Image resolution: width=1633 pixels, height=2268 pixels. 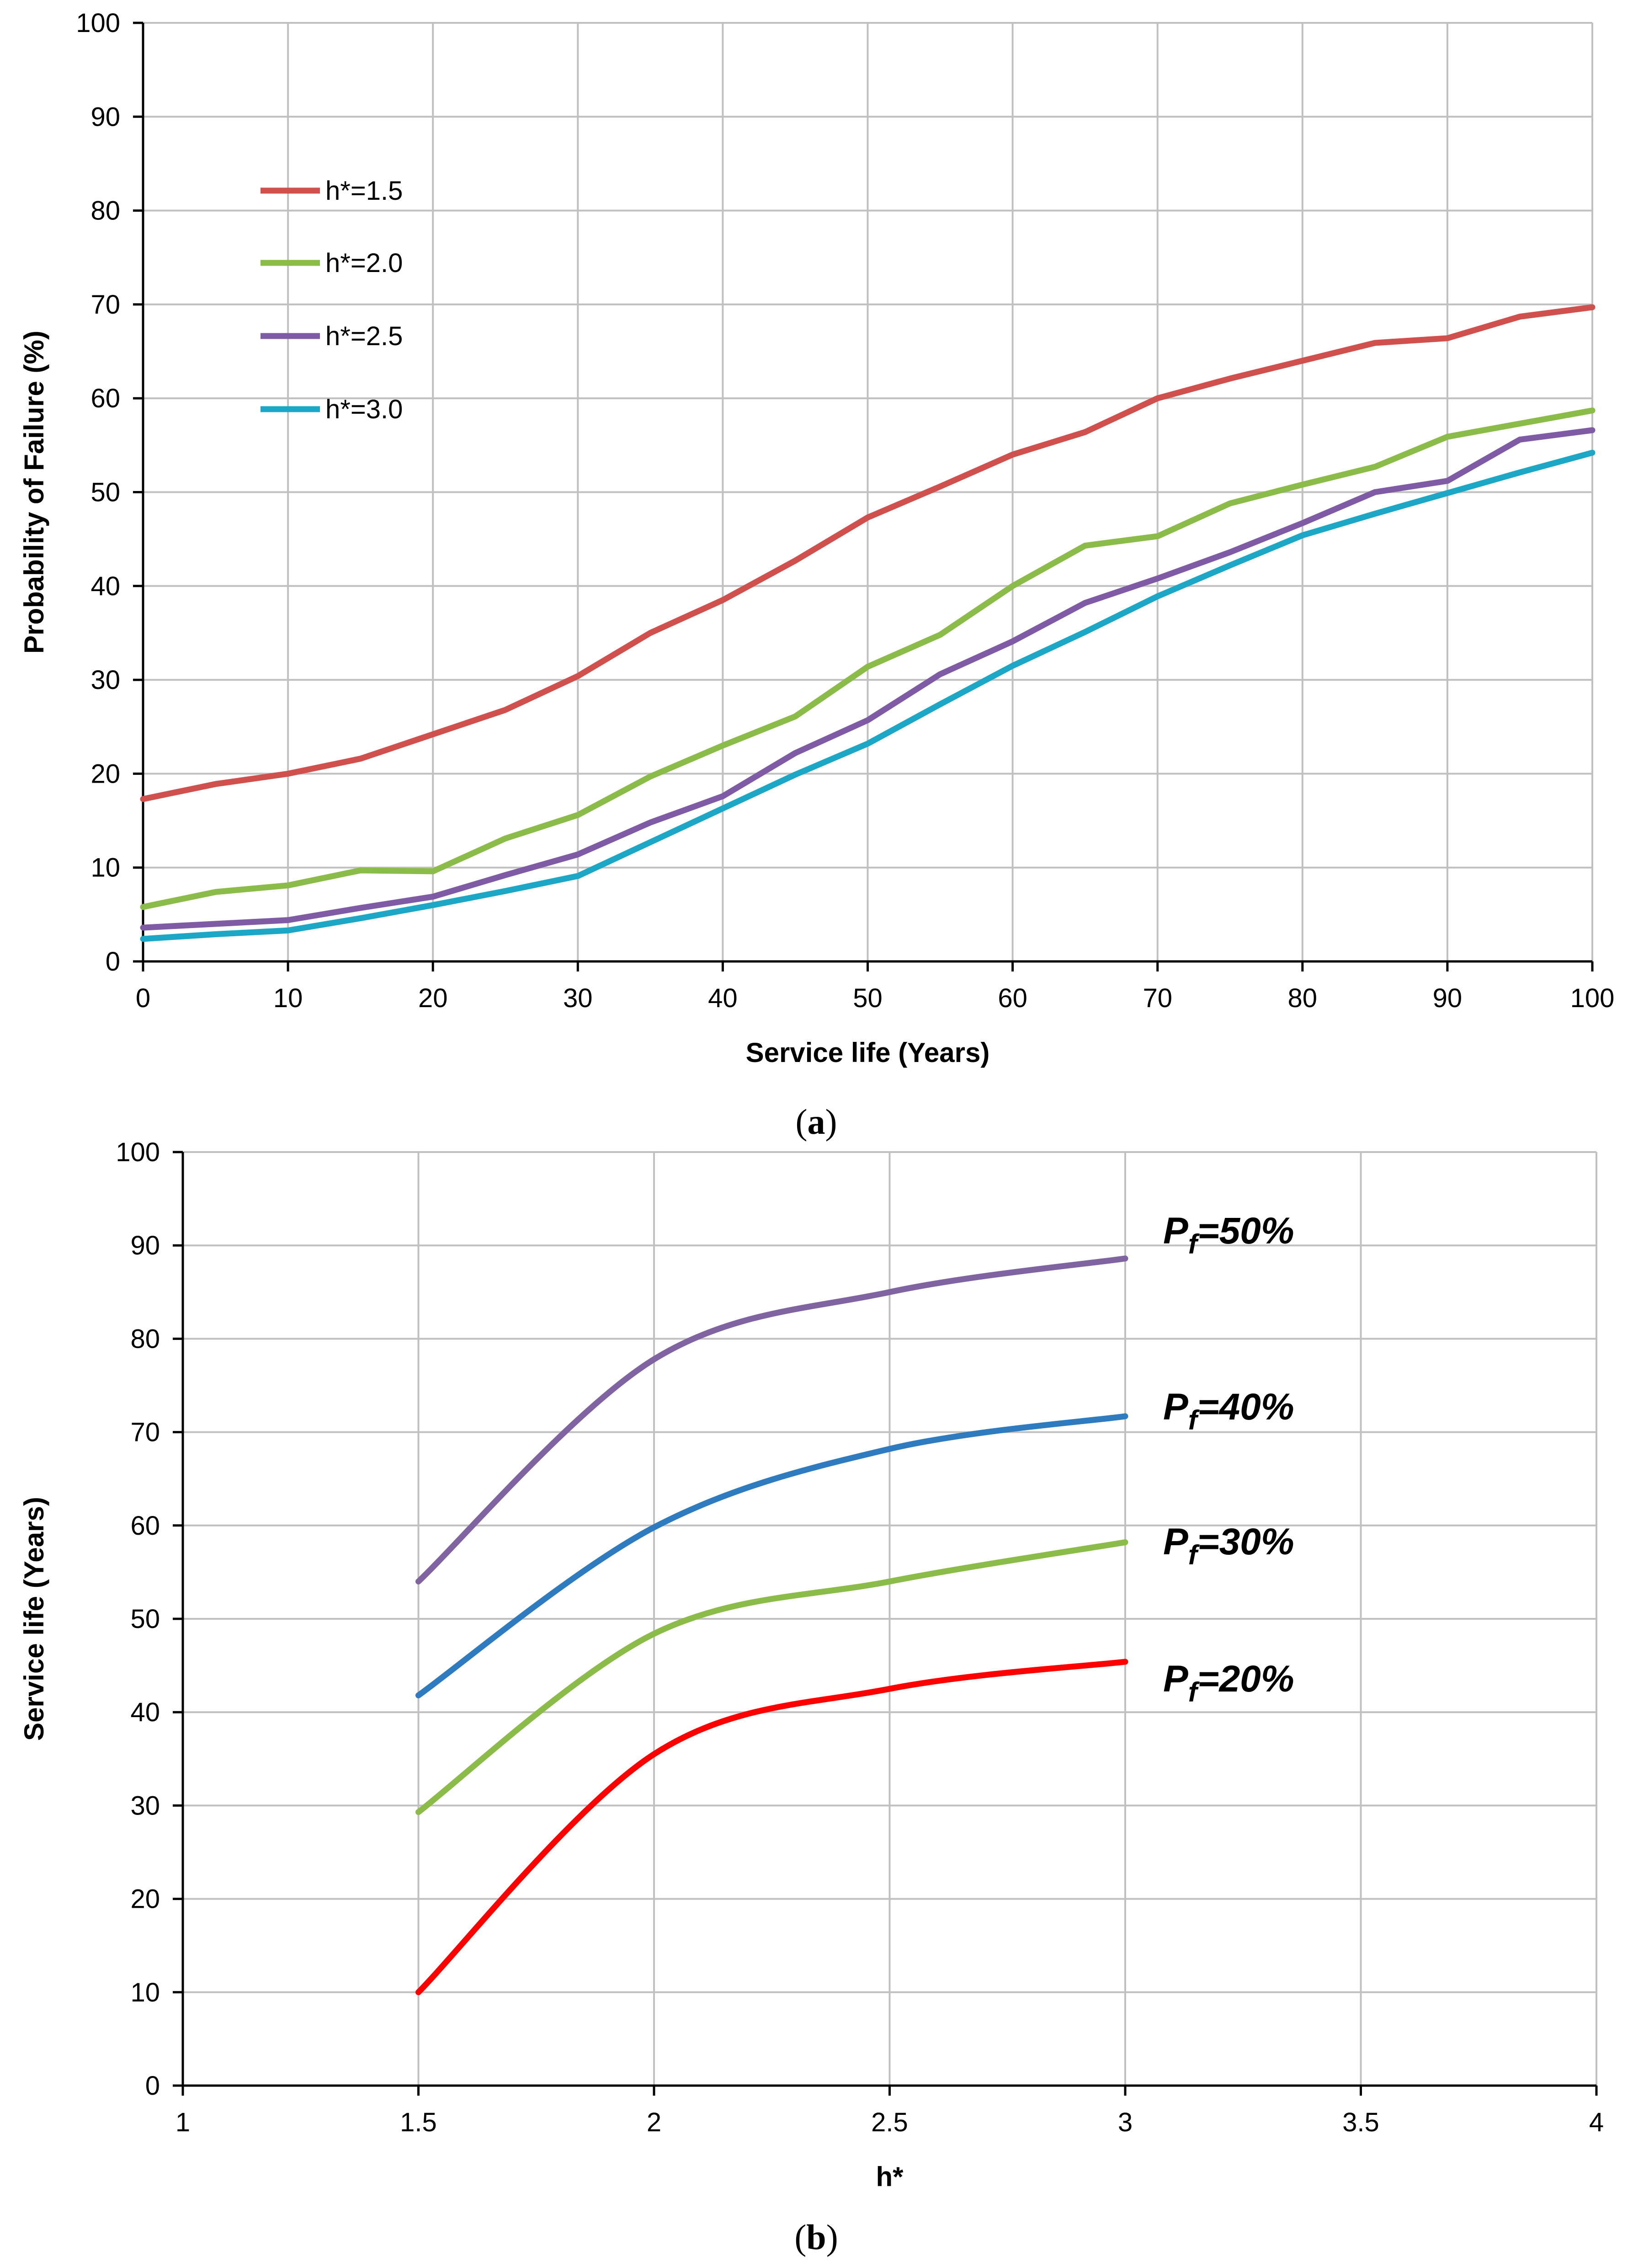 I want to click on chart-a-x-tick-label: 10, so click(x=288, y=998).